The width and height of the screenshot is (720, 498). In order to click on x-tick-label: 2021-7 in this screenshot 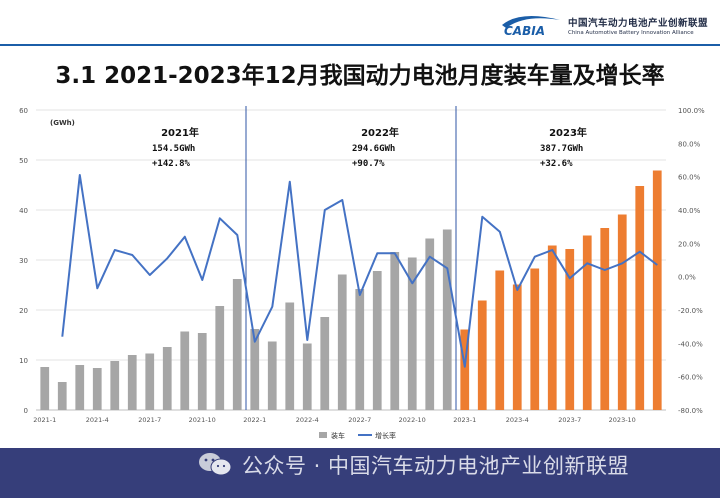, I will do `click(149, 420)`.